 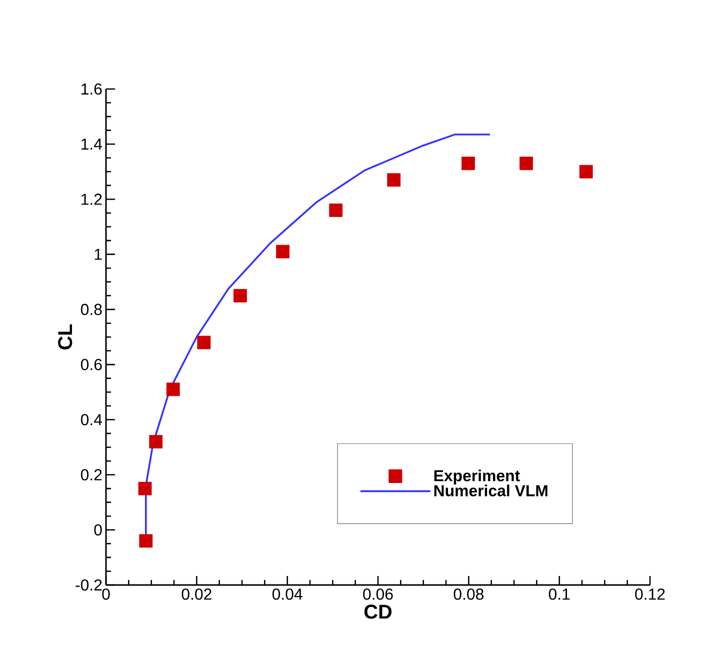 What do you see at coordinates (91, 364) in the screenshot?
I see `y-tick-label: 0.6` at bounding box center [91, 364].